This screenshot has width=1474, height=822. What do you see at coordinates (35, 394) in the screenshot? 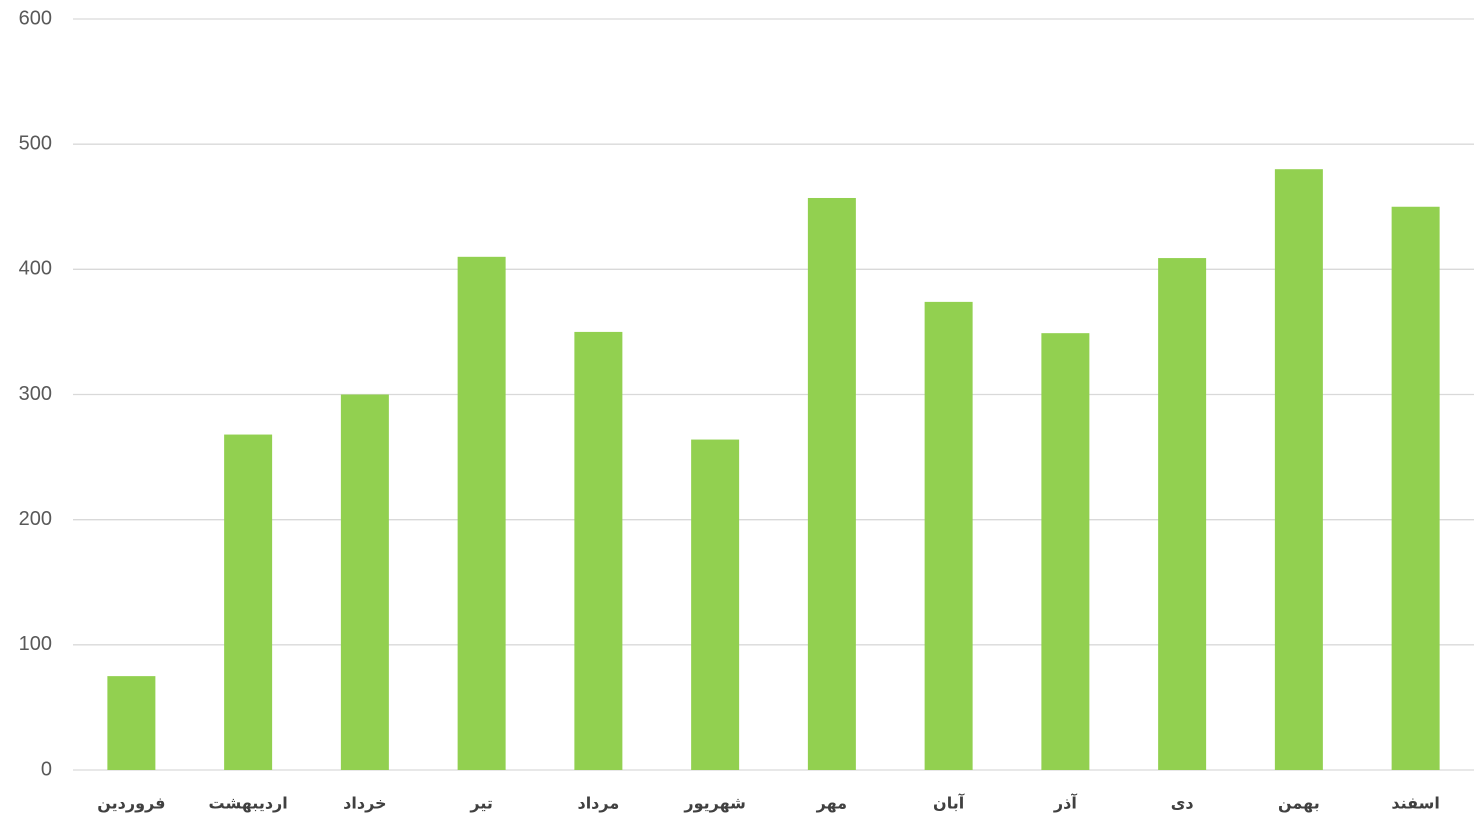
I see `y-tick-label: 300` at bounding box center [35, 394].